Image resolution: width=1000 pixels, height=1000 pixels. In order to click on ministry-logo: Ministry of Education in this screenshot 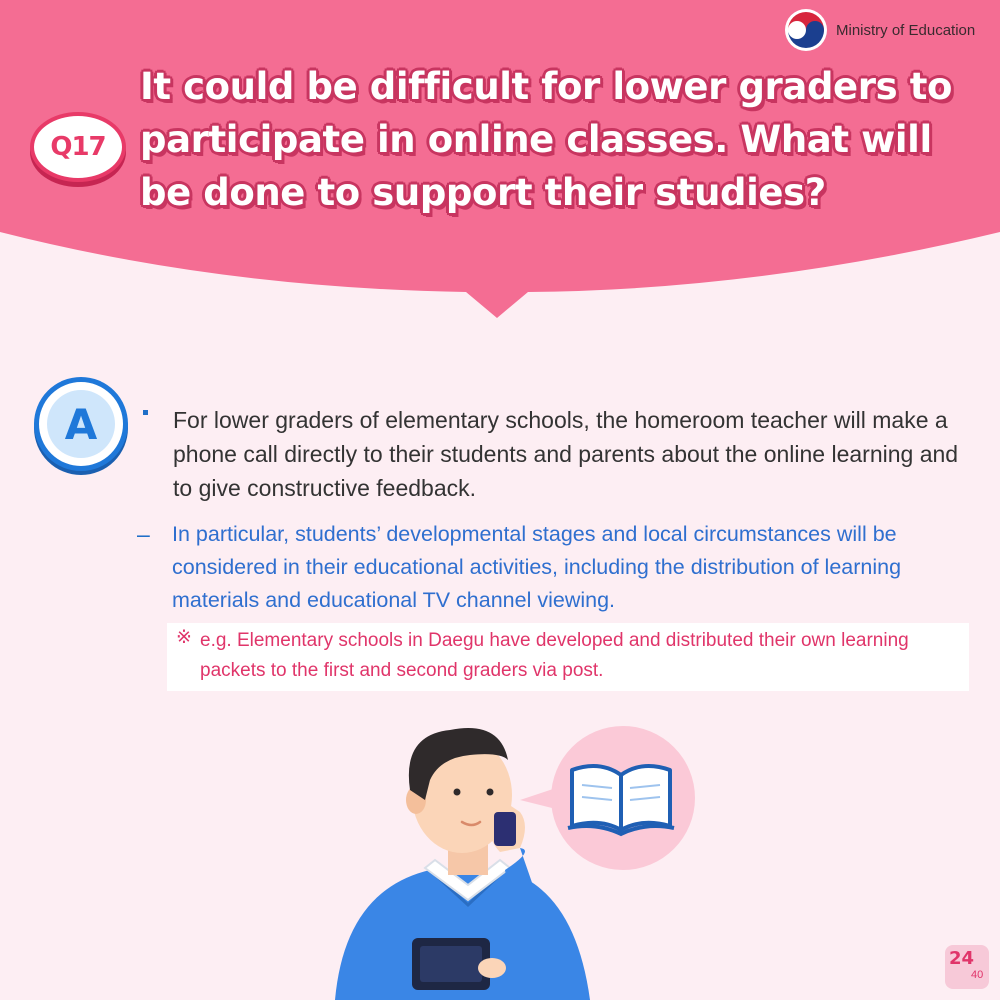, I will do `click(879, 30)`.